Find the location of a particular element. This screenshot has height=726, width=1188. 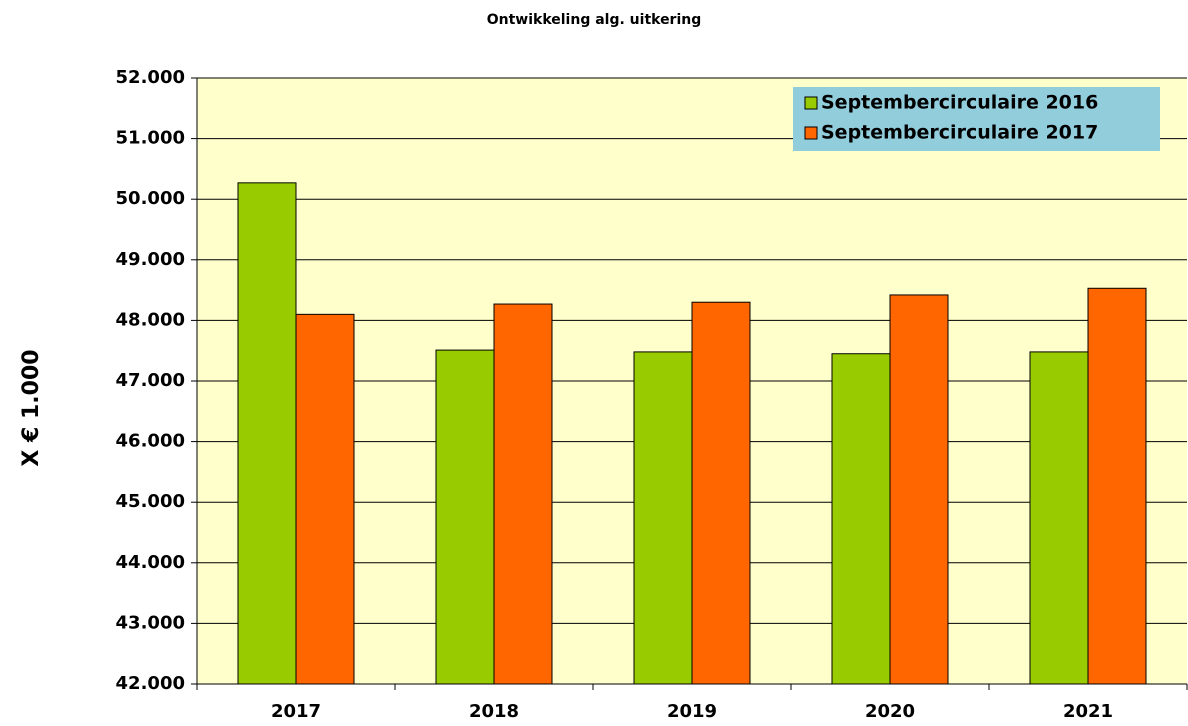

y-tick-label: 48.000 is located at coordinates (150, 319).